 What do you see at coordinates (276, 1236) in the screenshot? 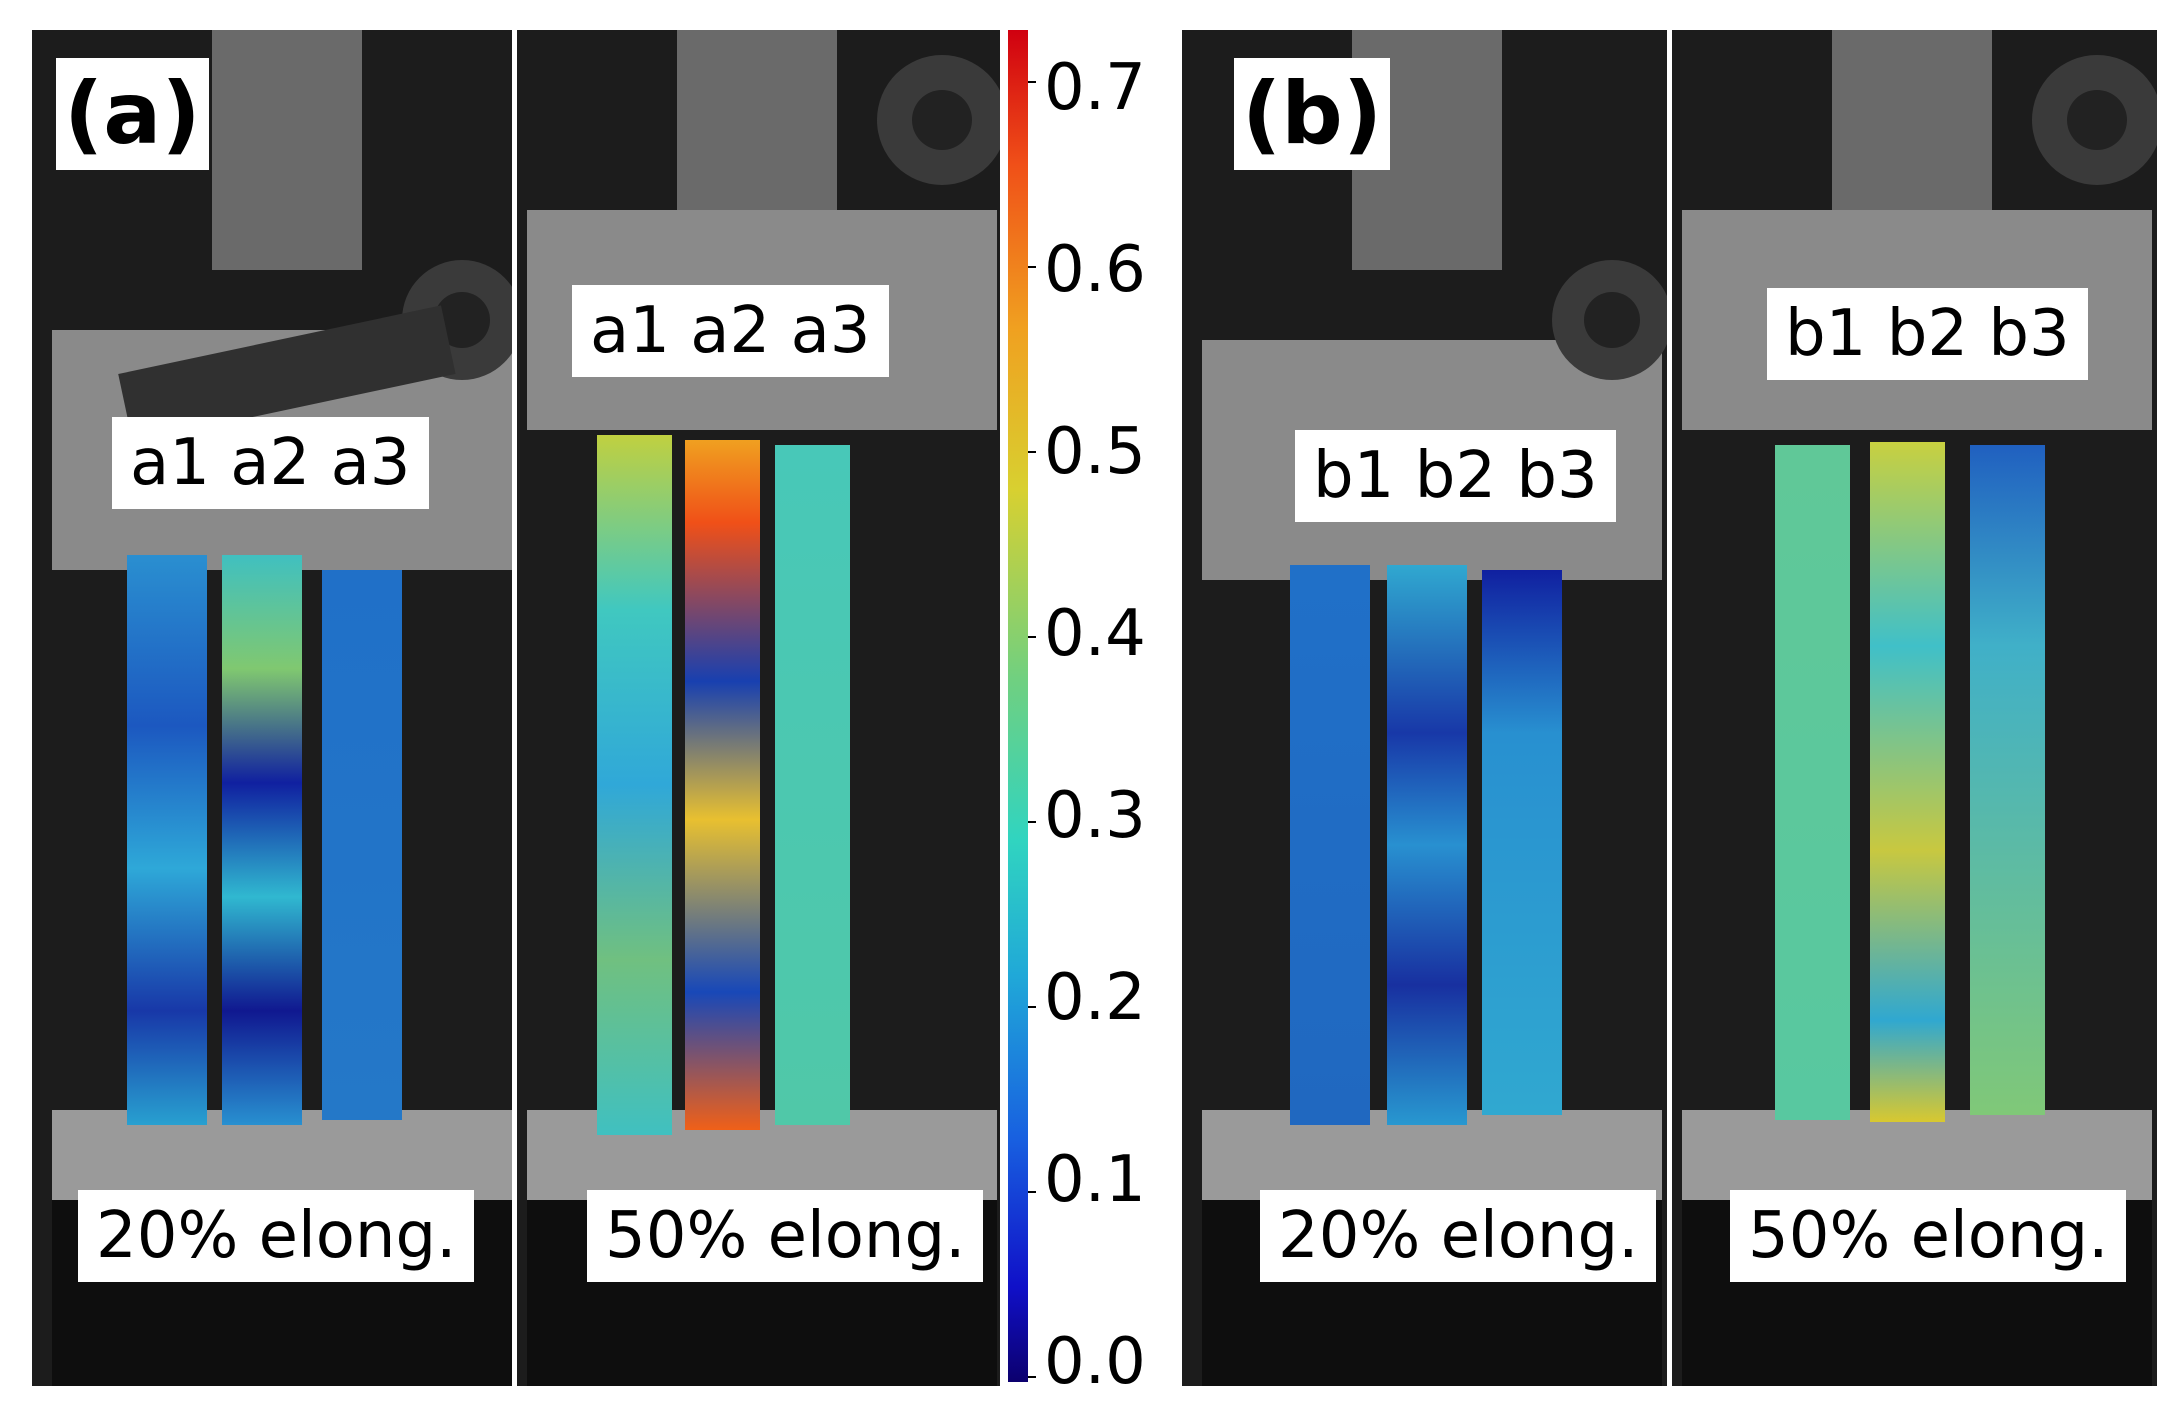
I see `elongation-label-a-20: 20% elong.` at bounding box center [276, 1236].